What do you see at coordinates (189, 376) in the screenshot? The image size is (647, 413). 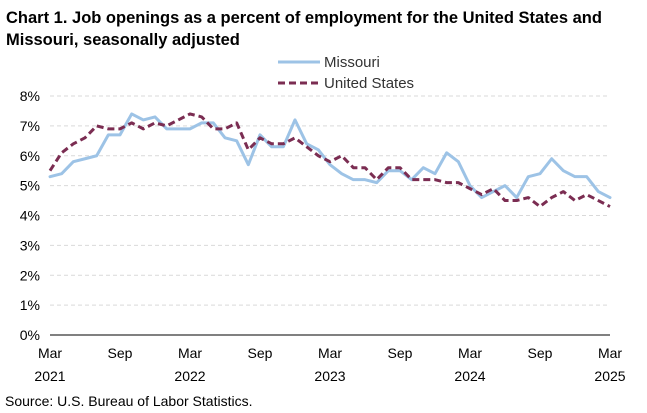 I see `x-tick-label-year: 2022` at bounding box center [189, 376].